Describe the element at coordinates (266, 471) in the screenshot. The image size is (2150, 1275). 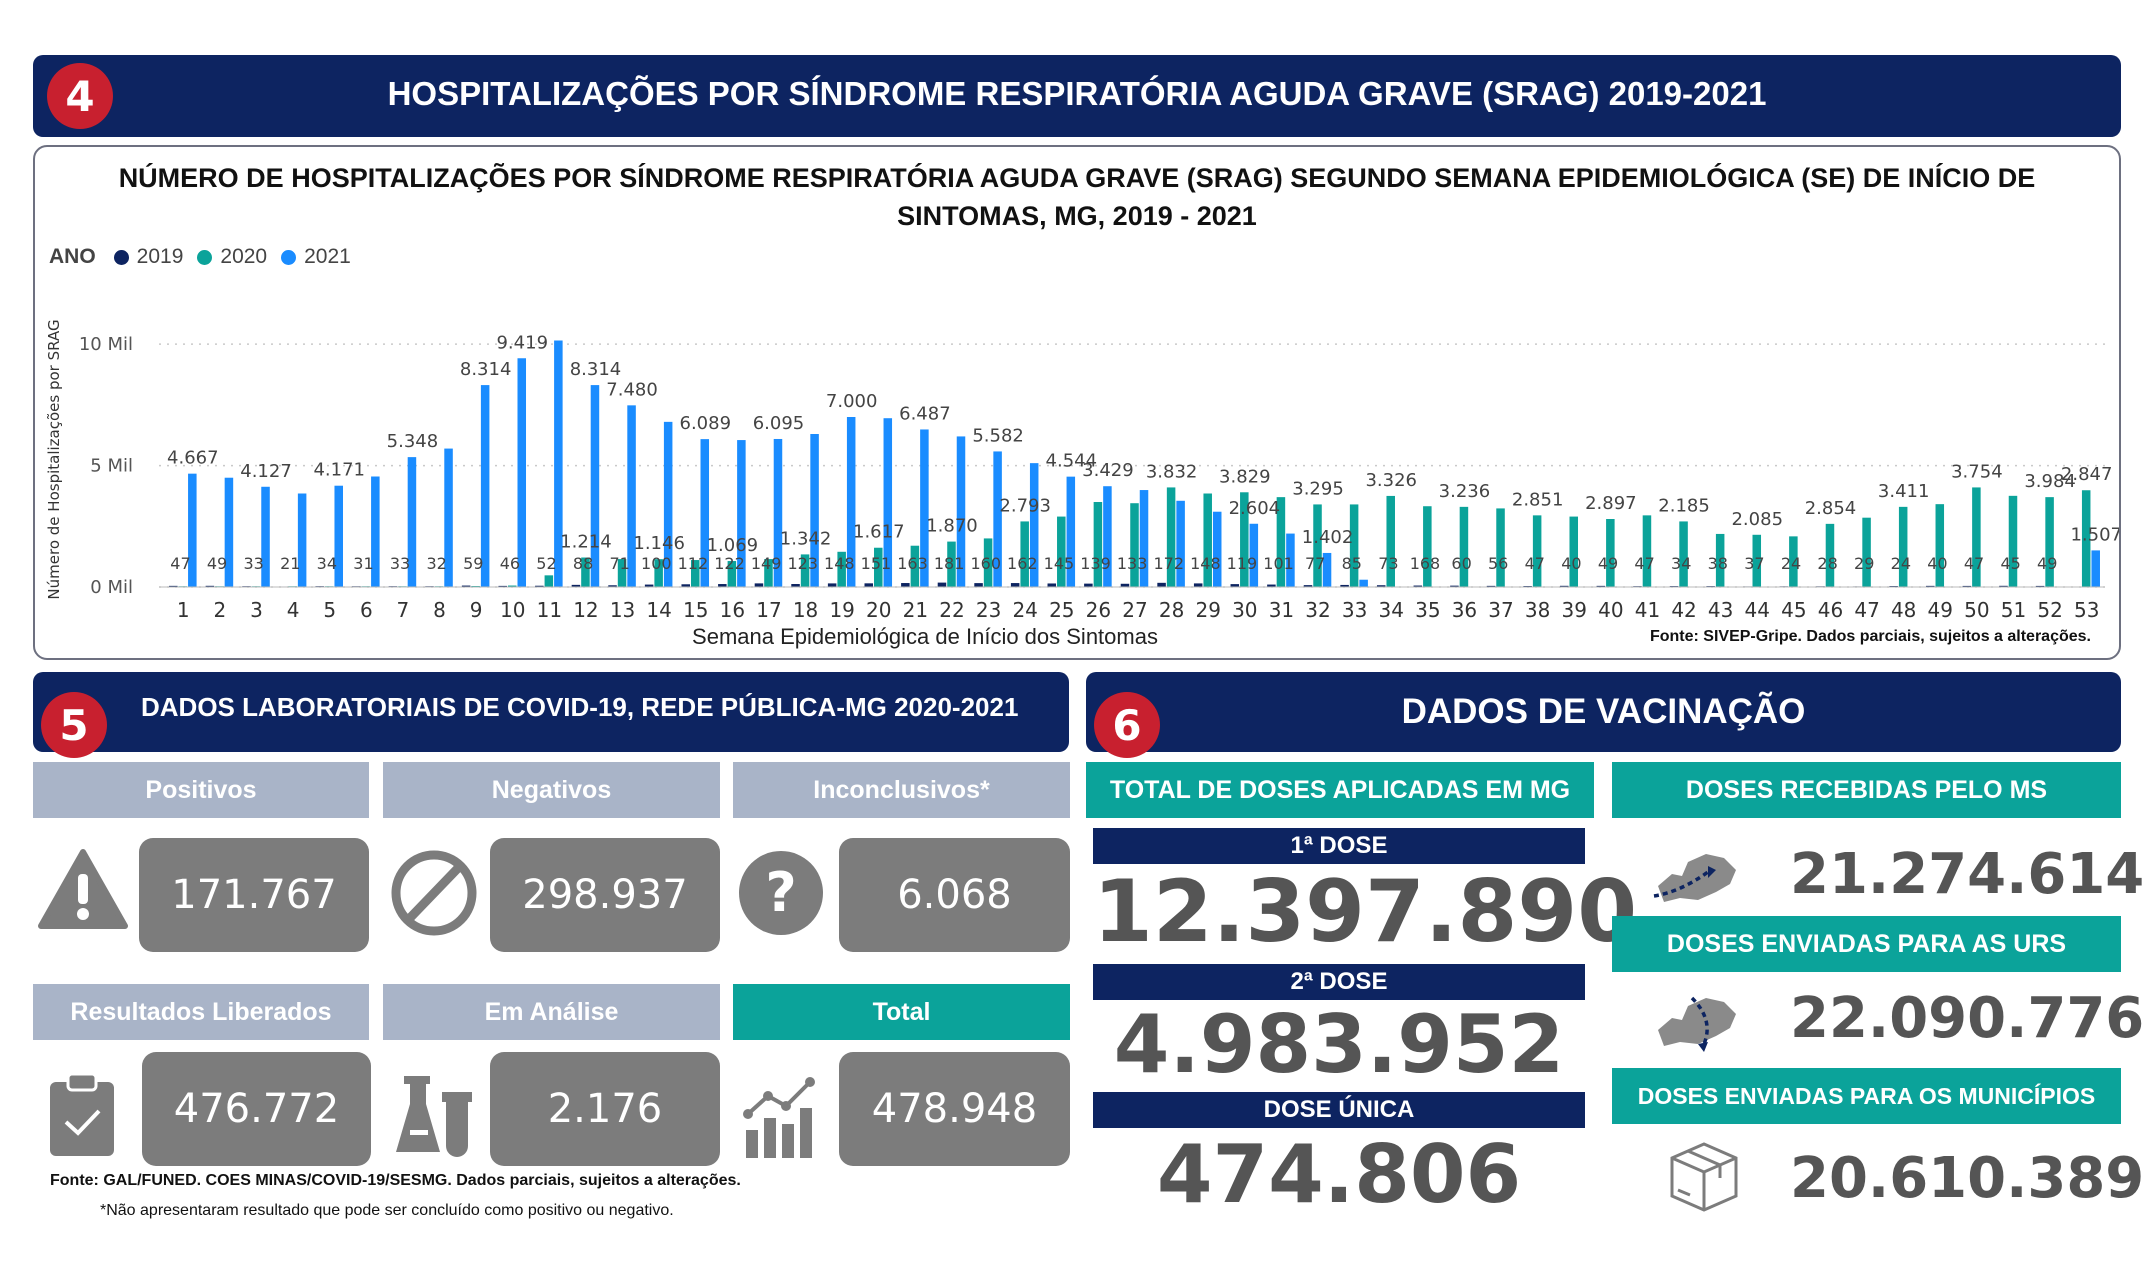
I see `data-label-2021: 4.127` at that location.